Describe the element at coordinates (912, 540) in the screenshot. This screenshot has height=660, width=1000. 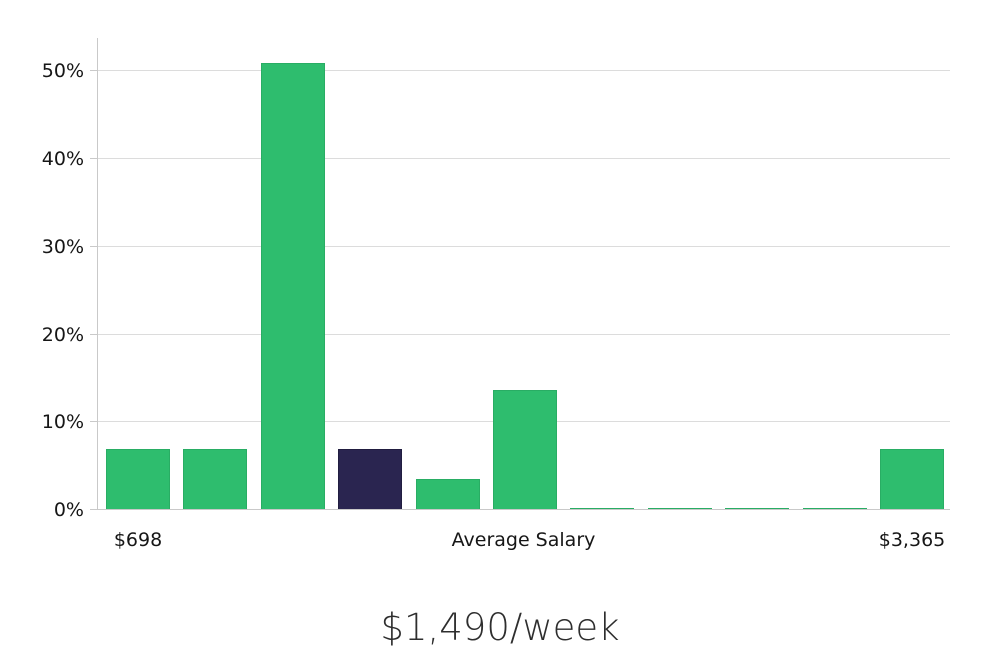
I see `x-tick-label: $3,365` at that location.